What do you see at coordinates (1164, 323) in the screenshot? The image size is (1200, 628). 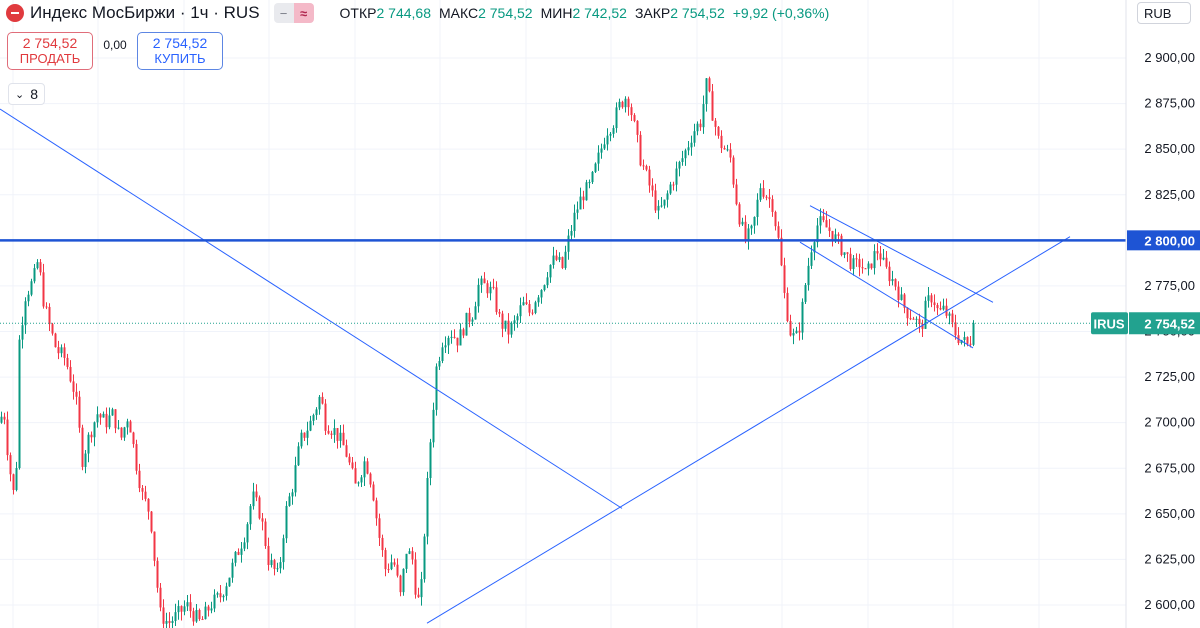 I see `last-price-badge` at bounding box center [1164, 323].